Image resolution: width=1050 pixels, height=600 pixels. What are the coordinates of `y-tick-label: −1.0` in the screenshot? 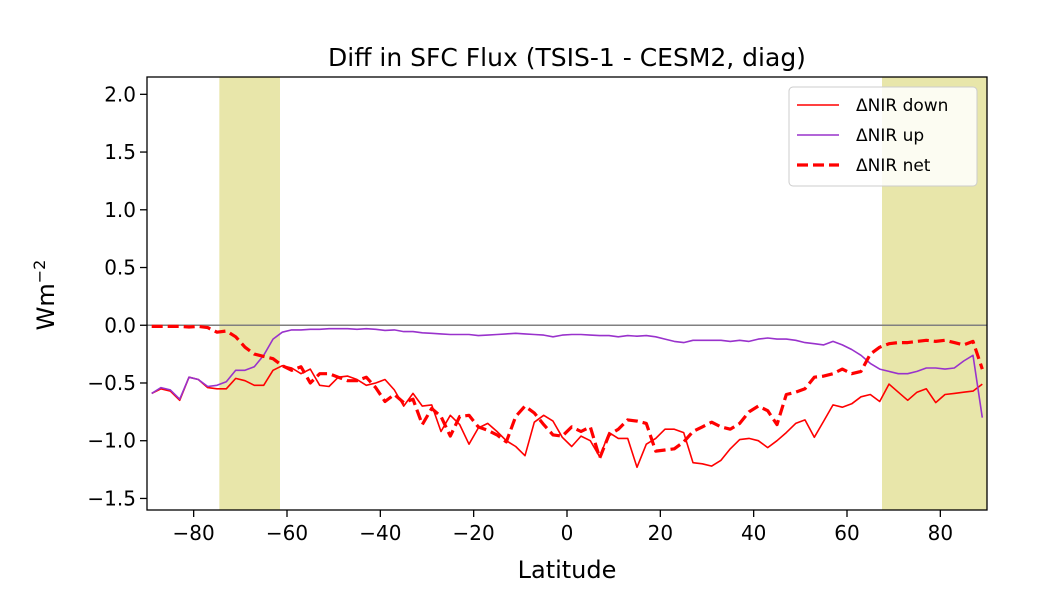 It's located at (111, 441).